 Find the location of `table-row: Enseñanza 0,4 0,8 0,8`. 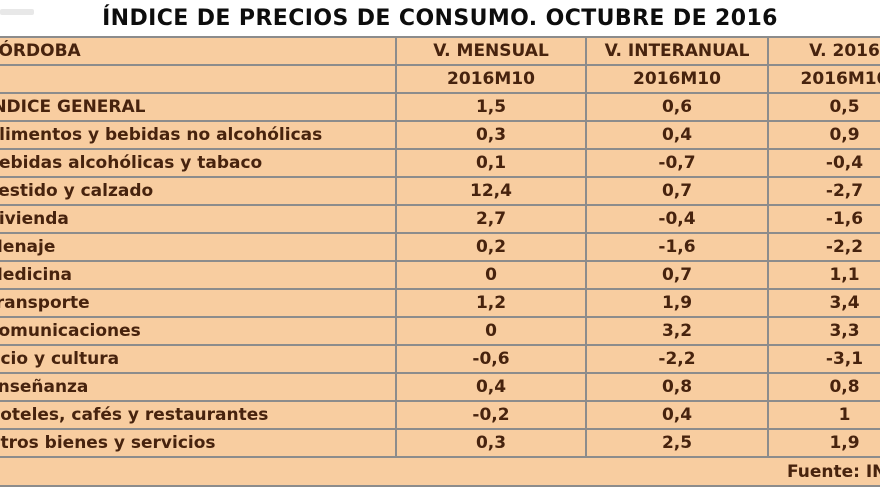

table-row: Enseñanza 0,4 0,8 0,8 is located at coordinates (440, 387).